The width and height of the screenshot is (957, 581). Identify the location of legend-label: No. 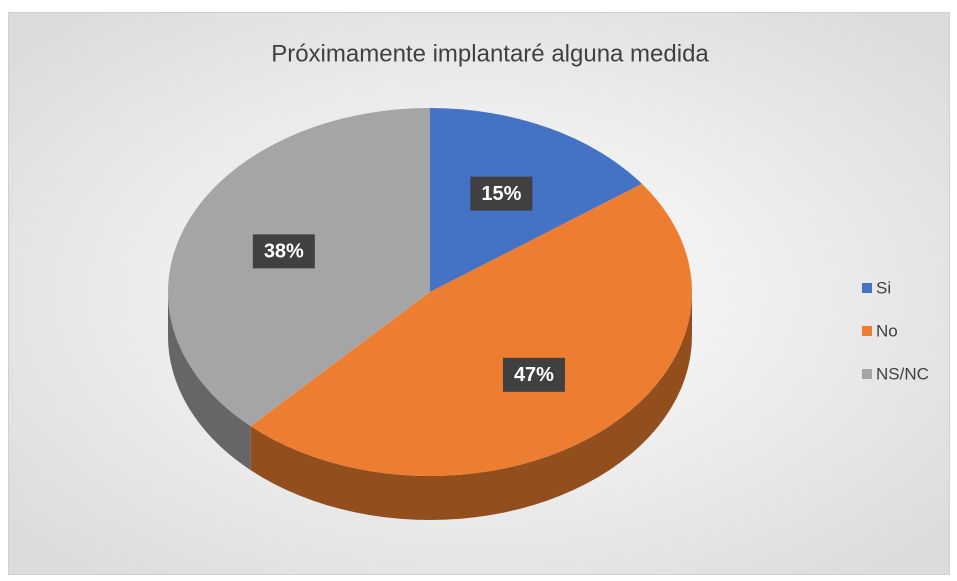
(887, 330).